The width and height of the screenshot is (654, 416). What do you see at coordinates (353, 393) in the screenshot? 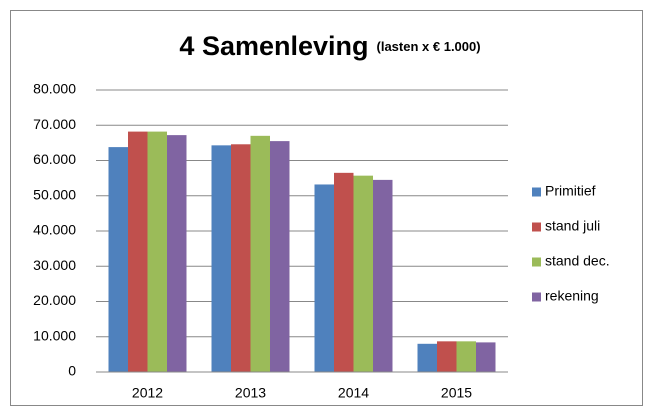
I see `x-tick-label: 2014` at bounding box center [353, 393].